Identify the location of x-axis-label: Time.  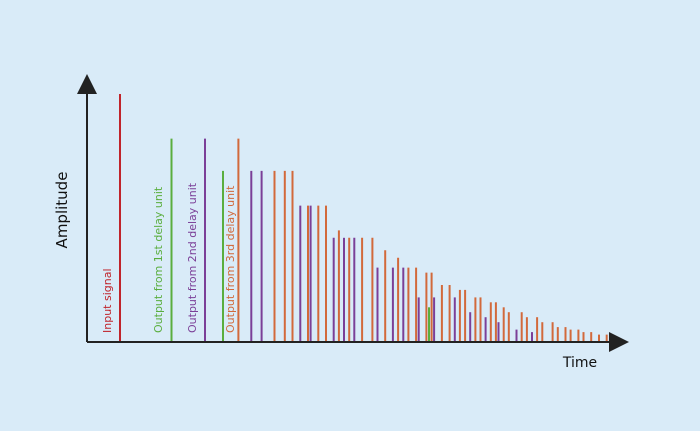
(579, 363).